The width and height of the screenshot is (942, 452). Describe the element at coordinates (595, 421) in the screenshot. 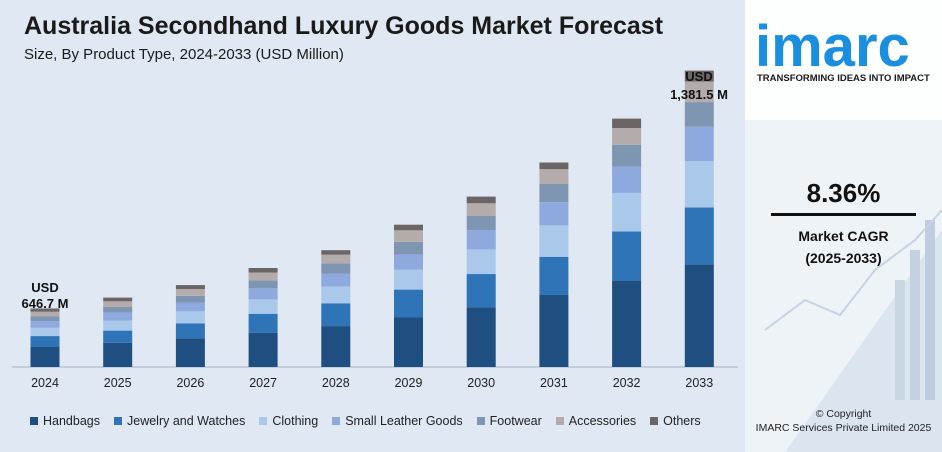

I see `legend-item: Accessories` at that location.